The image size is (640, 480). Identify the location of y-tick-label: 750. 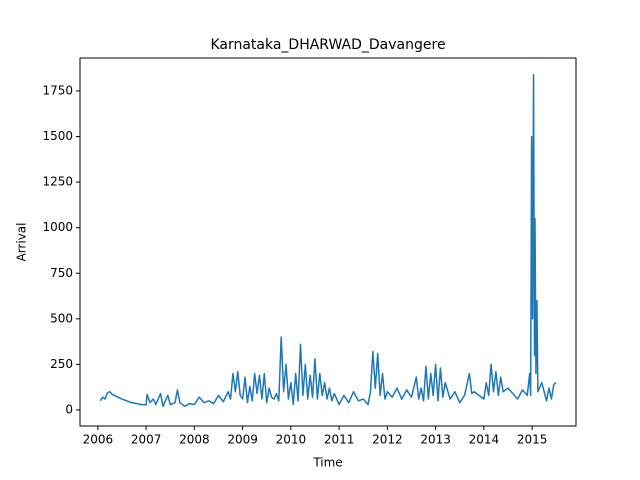
(61, 273).